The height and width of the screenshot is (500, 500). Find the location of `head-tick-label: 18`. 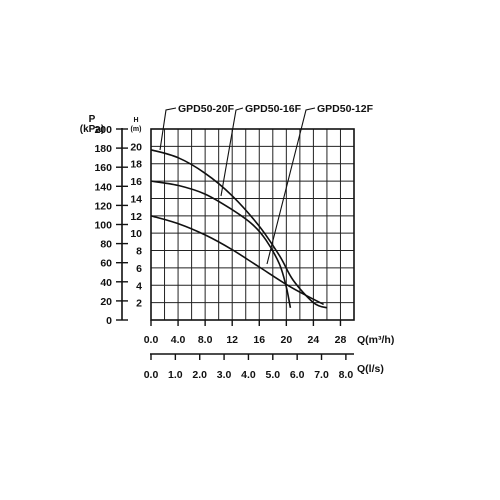

head-tick-label: 18 is located at coordinates (136, 165).